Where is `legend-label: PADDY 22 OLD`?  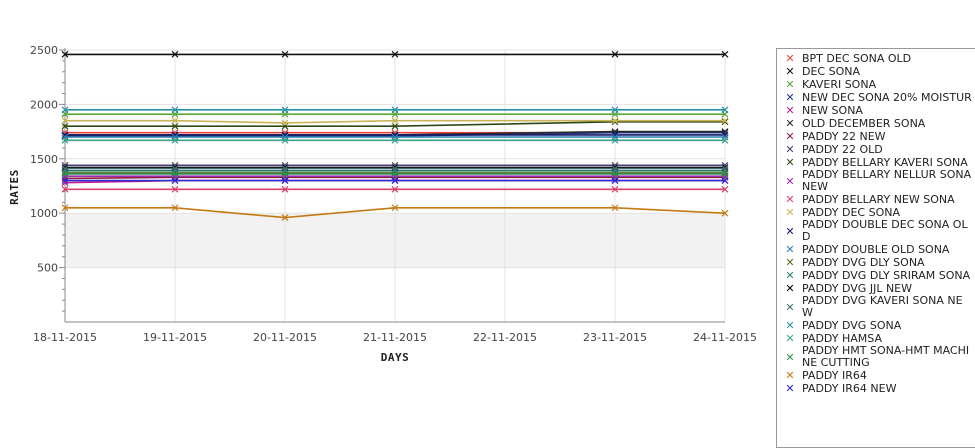 legend-label: PADDY 22 OLD is located at coordinates (842, 149).